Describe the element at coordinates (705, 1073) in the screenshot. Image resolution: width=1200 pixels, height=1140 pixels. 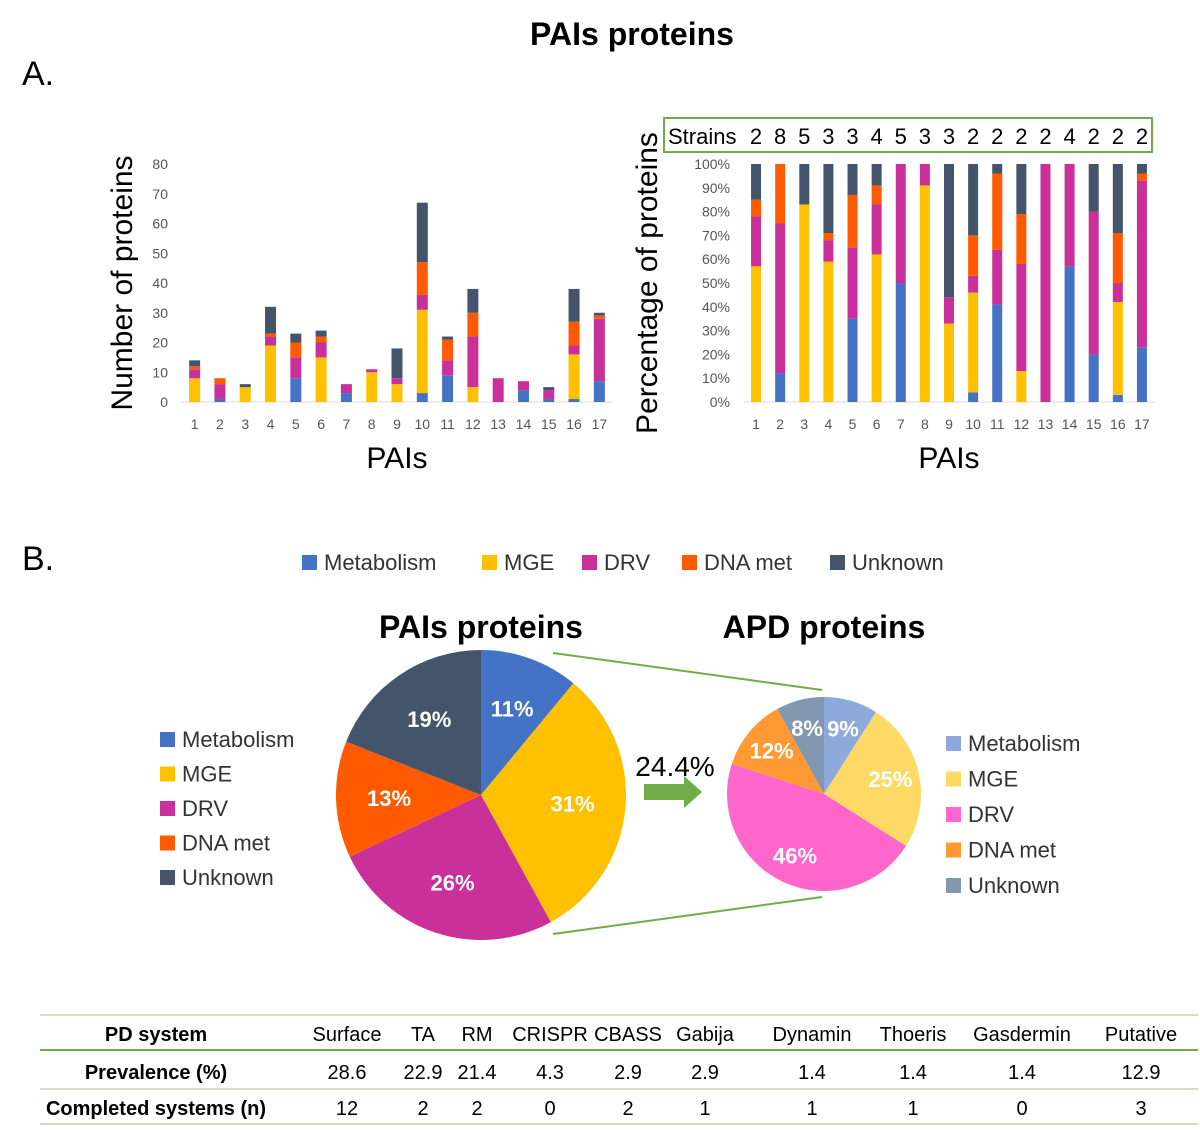
I see `table-cell: 2.9` at that location.